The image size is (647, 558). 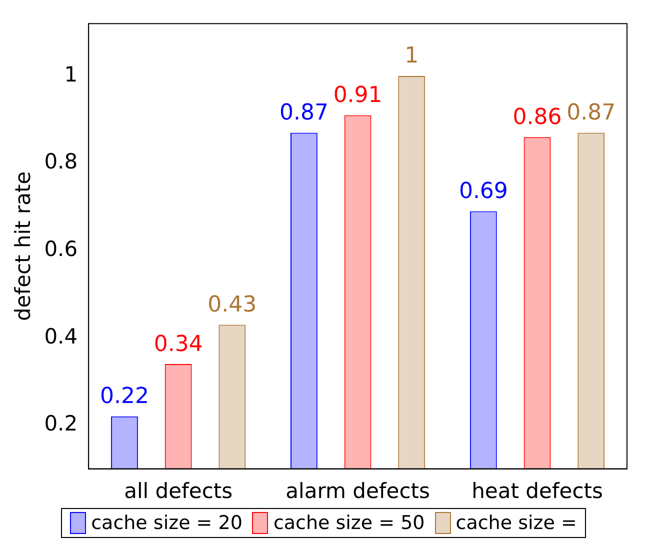 What do you see at coordinates (166, 523) in the screenshot?
I see `legend-label: cache size = 20` at bounding box center [166, 523].